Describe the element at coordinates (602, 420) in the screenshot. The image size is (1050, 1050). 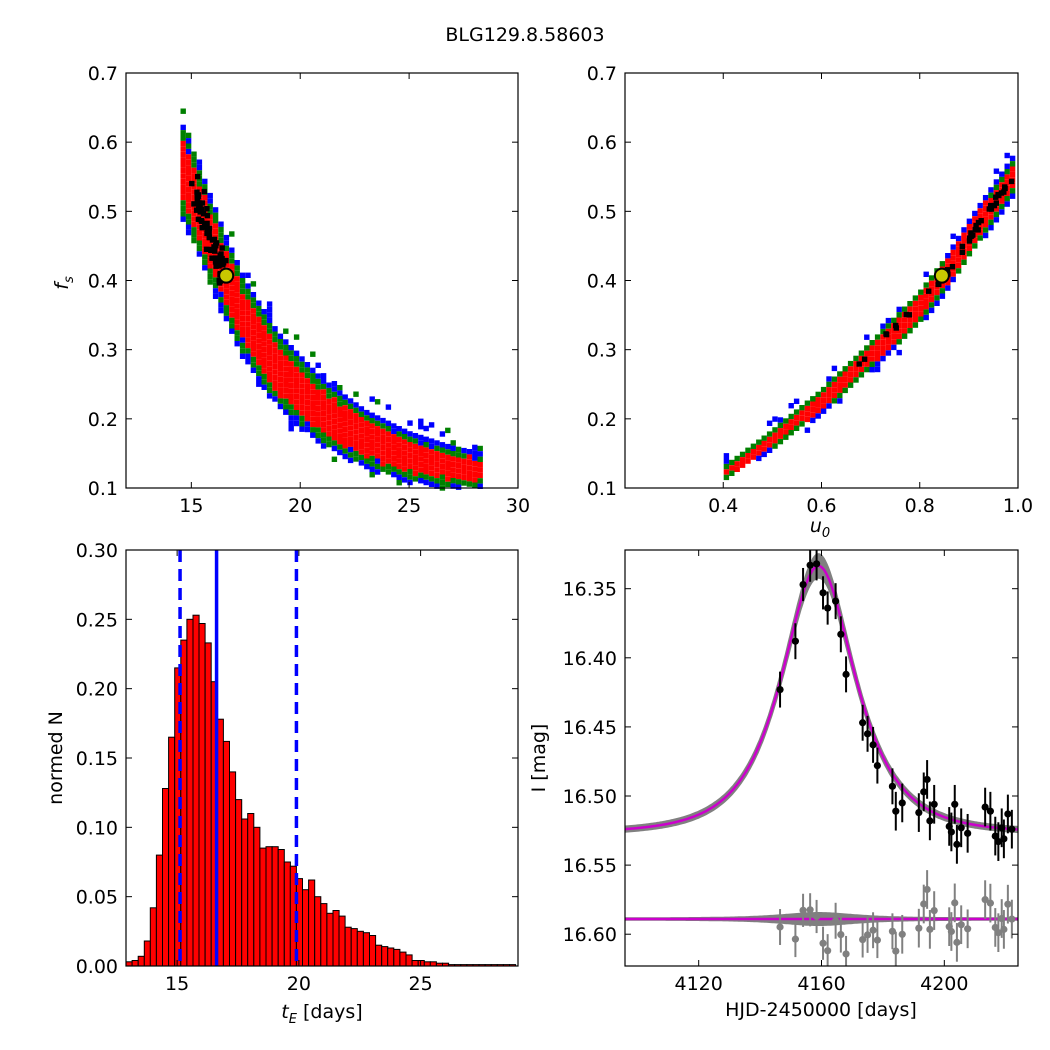
I see `y-tick-label: 0.2` at that location.